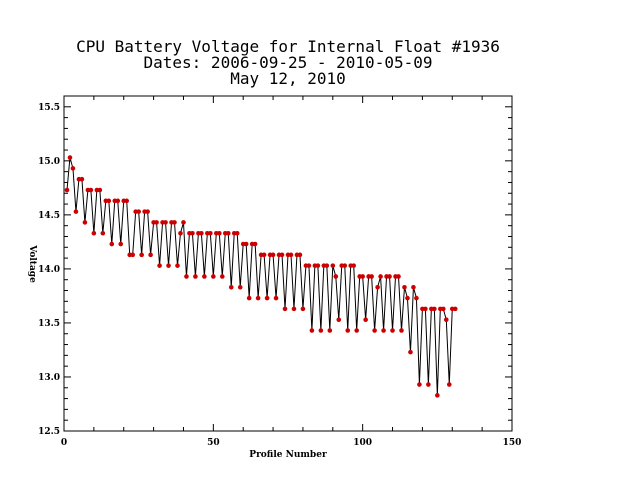 The image size is (640, 480). What do you see at coordinates (49, 324) in the screenshot?
I see `y-tick-label: 13.5` at bounding box center [49, 324].